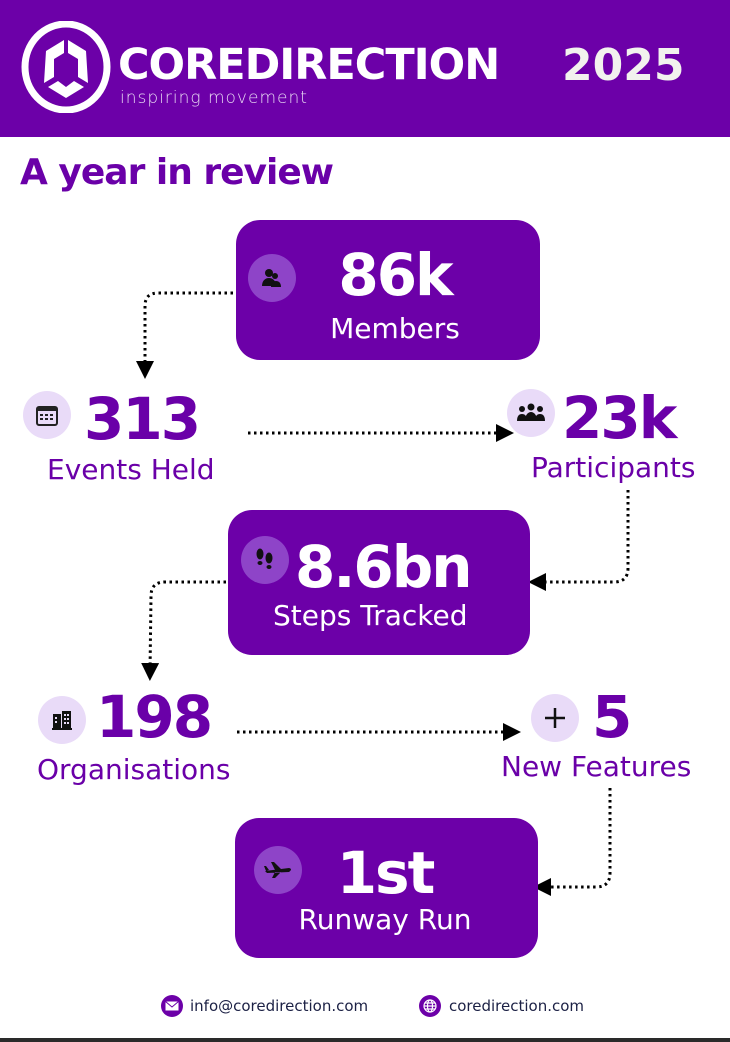 This screenshot has height=1042, width=730. I want to click on arrow-features-to-runway, so click(572, 842).